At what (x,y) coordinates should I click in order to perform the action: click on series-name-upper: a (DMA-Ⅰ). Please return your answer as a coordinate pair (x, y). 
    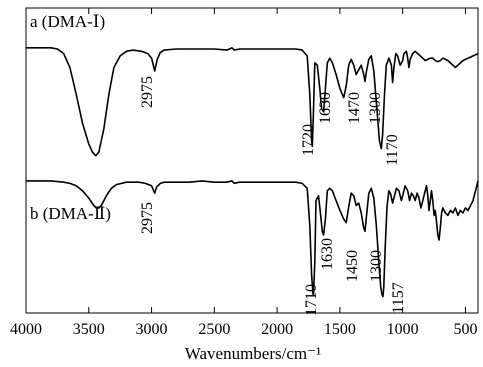
    Looking at the image, I should click on (67, 21).